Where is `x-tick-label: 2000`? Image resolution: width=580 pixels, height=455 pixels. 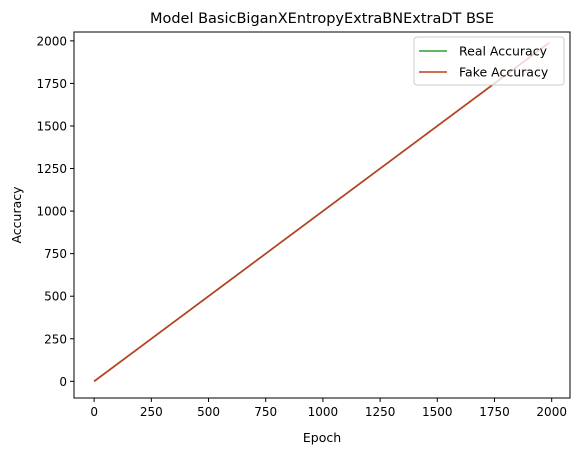
x-tick-label: 2000 is located at coordinates (551, 412).